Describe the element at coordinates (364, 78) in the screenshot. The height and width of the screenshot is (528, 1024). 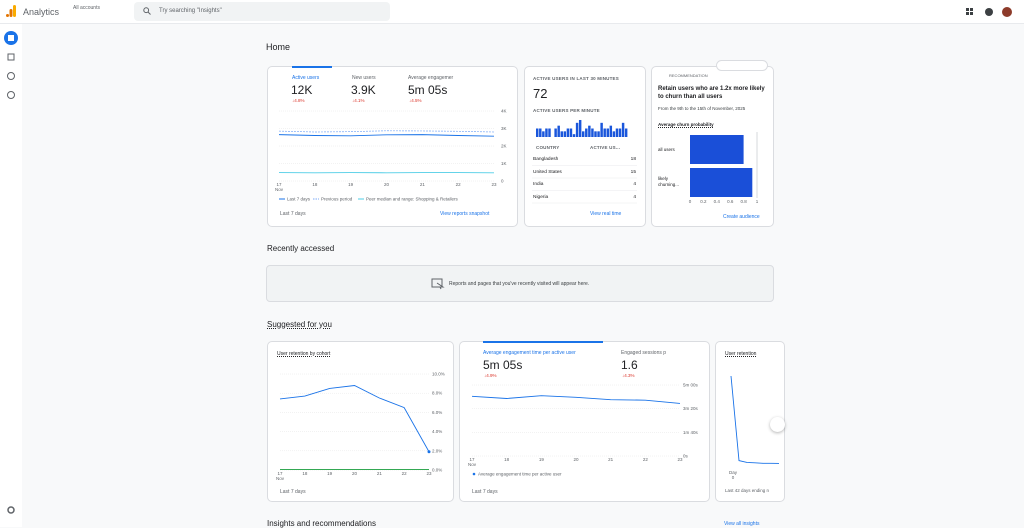
I see `metric-label: New users` at that location.